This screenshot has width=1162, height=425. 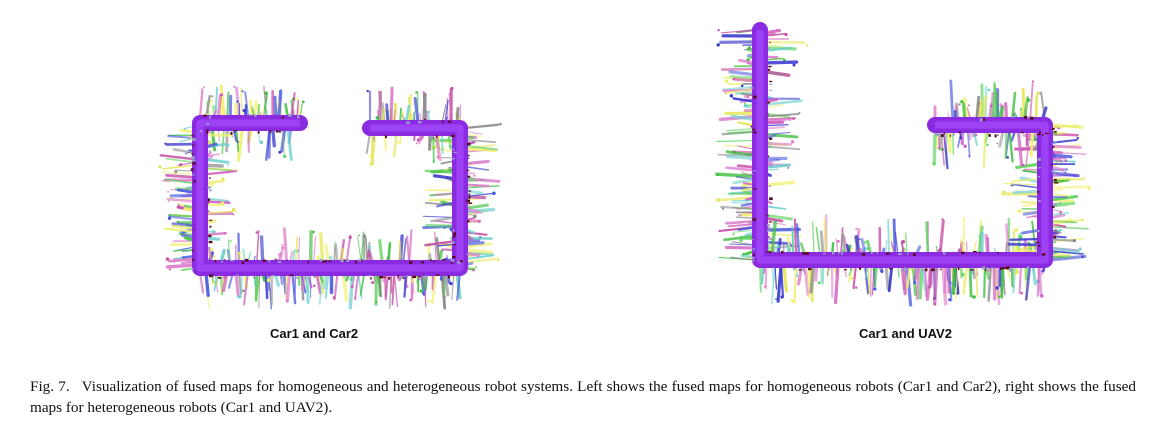 What do you see at coordinates (50, 386) in the screenshot?
I see `figure-label: Fig. 7.` at bounding box center [50, 386].